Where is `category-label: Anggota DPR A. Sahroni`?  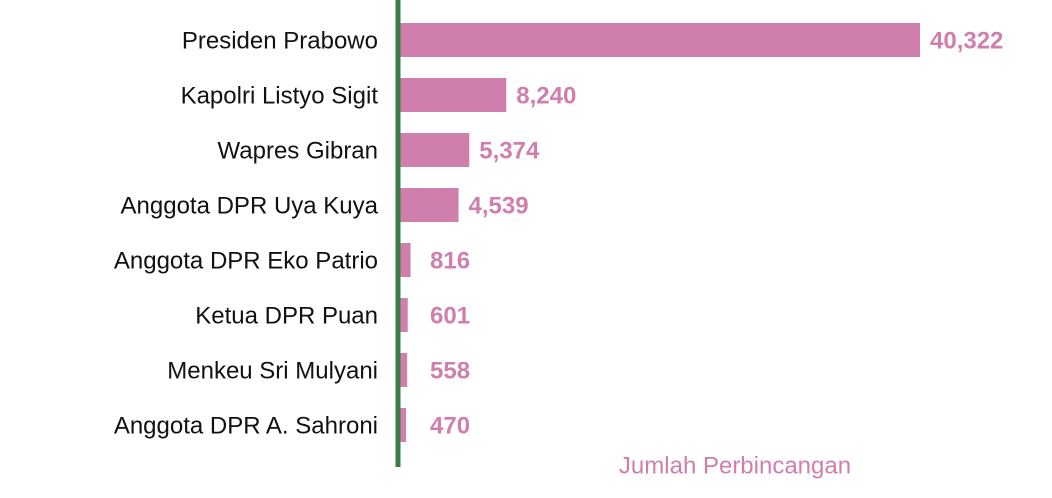
category-label: Anggota DPR A. Sahroni is located at coordinates (246, 425).